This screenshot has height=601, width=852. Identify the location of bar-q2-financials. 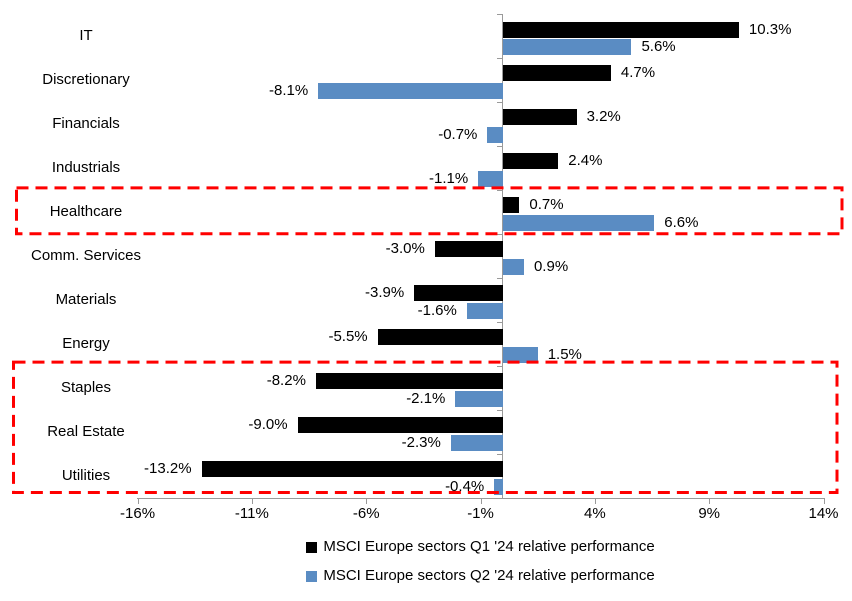
(495, 135).